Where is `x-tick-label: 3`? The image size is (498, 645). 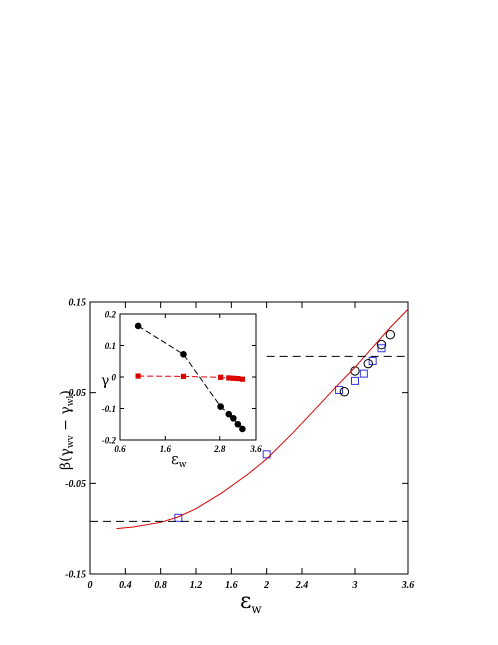
x-tick-label: 3 is located at coordinates (355, 585).